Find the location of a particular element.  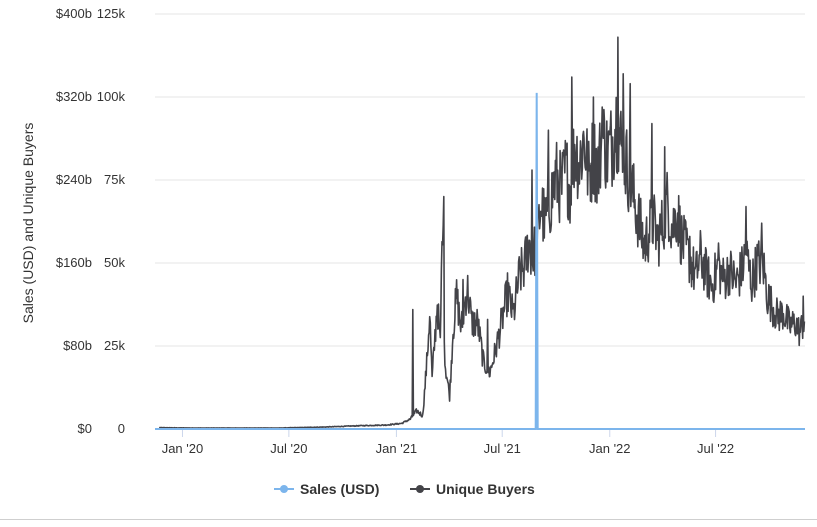

legend-item: Sales (USD) is located at coordinates (326, 489).